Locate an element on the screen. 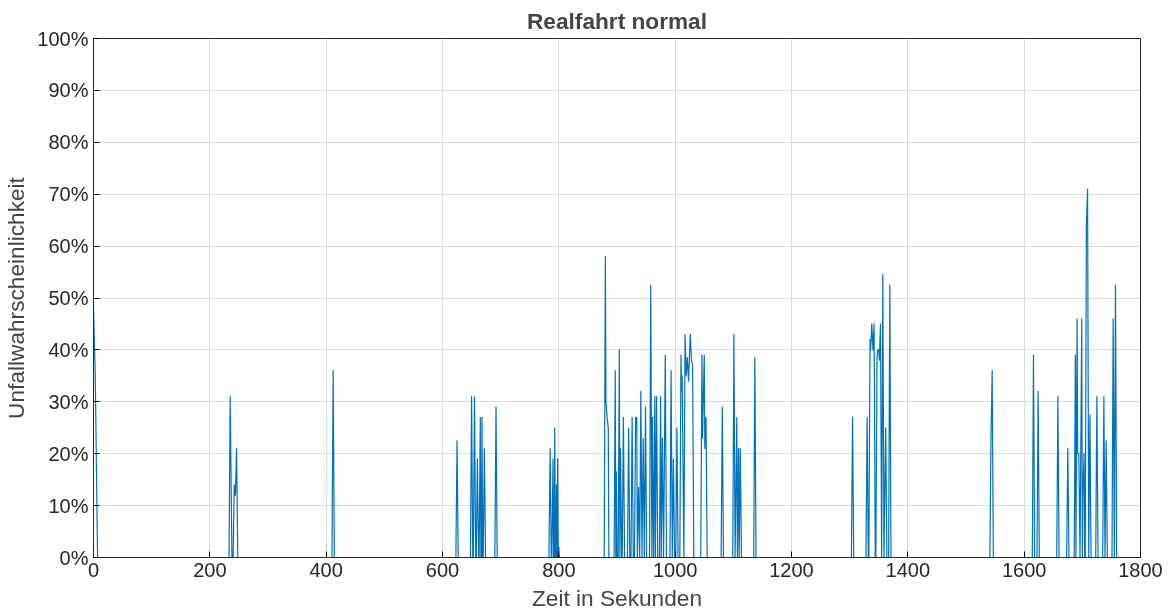  x-axis-title: Zeit in Sekunden is located at coordinates (617, 597).